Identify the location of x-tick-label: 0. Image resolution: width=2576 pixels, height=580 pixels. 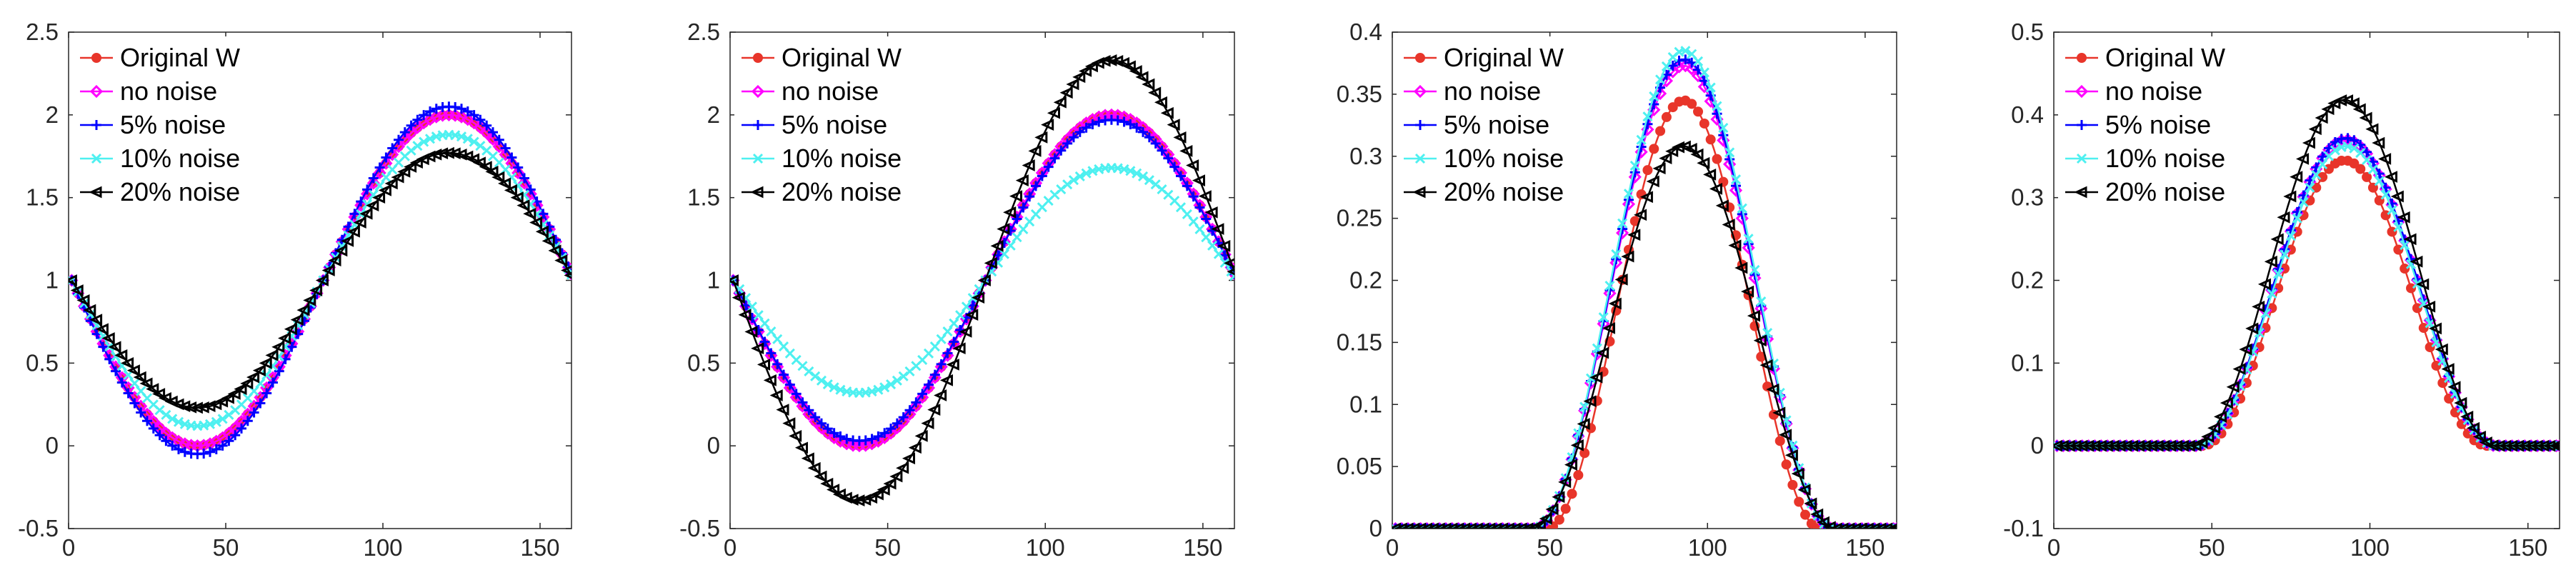
(1393, 547).